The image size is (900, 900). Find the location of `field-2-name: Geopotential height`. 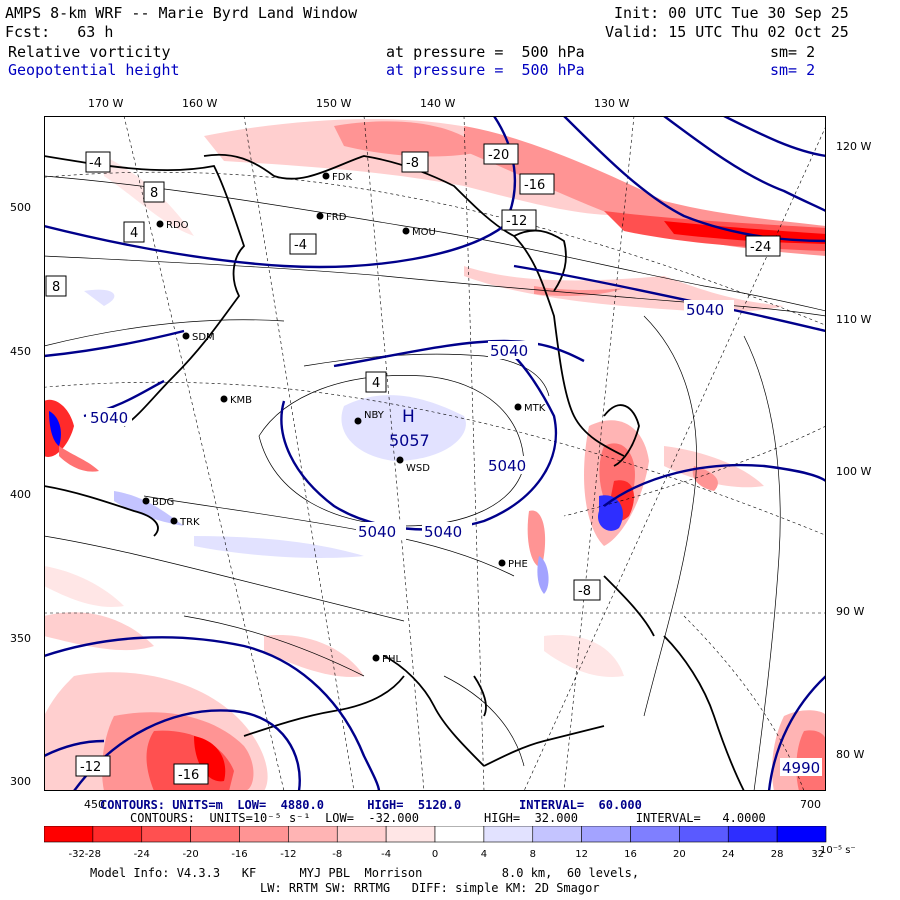

field-2-name: Geopotential height is located at coordinates (94, 70).